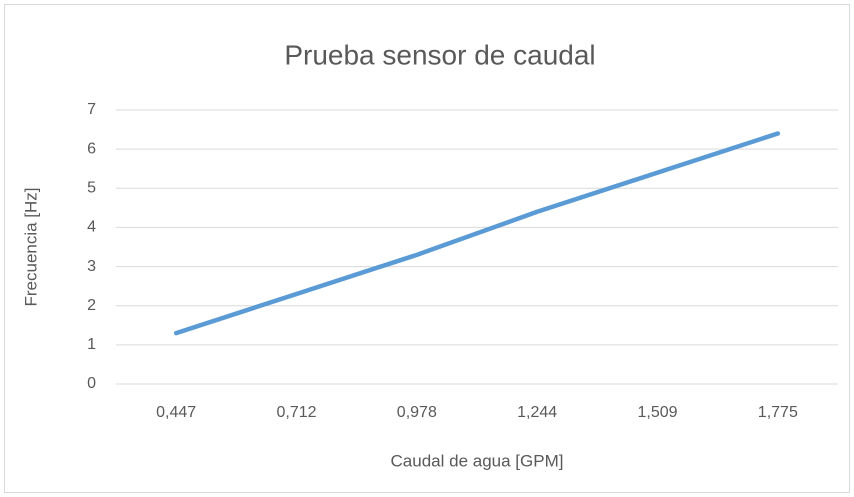  I want to click on x-tick-label: 0,447, so click(176, 412).